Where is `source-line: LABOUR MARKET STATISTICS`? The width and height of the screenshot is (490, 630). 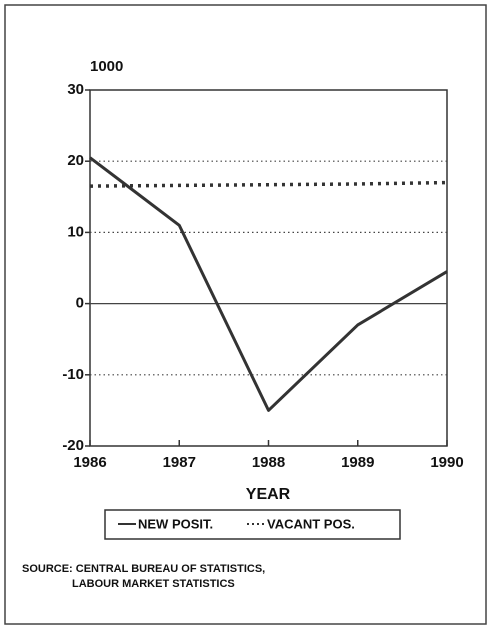 source-line: LABOUR MARKET STATISTICS is located at coordinates (153, 584).